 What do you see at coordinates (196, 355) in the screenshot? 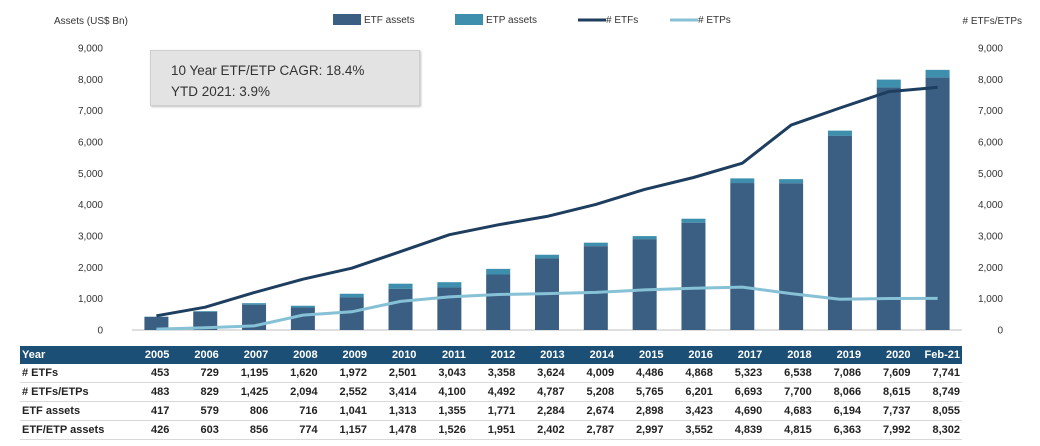
I see `table-header-cell: 2006` at bounding box center [196, 355].